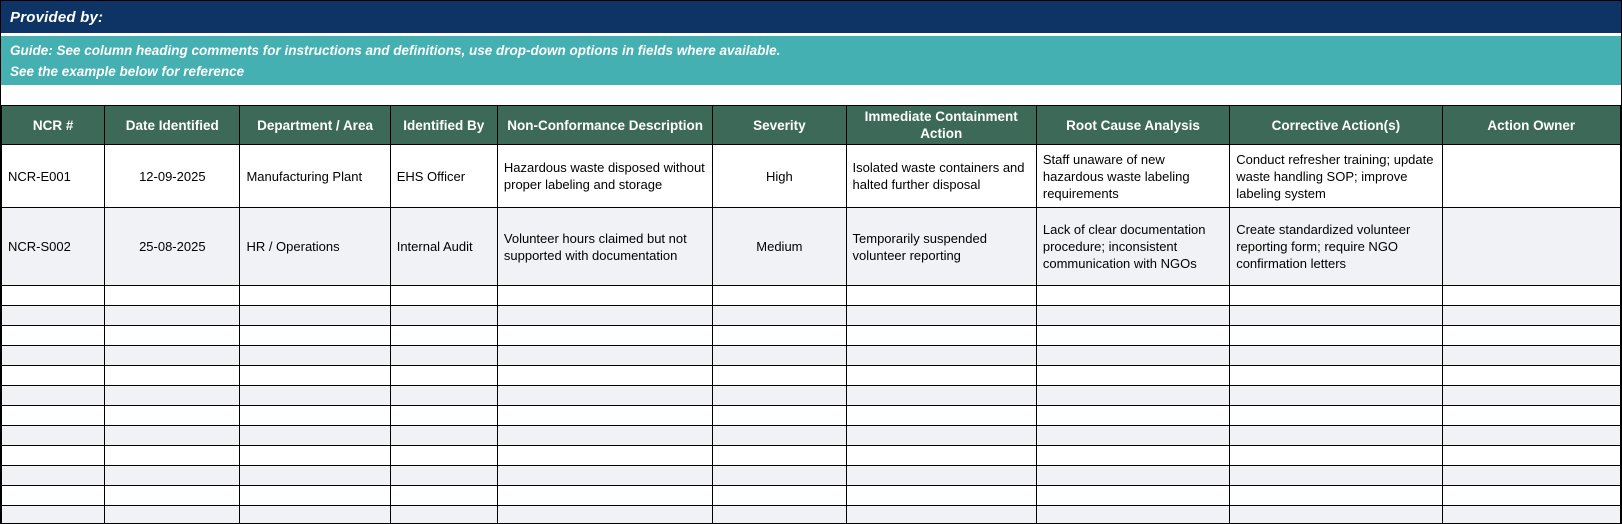  Describe the element at coordinates (53, 246) in the screenshot. I see `cell-ncr_number: NCR-S002` at that location.